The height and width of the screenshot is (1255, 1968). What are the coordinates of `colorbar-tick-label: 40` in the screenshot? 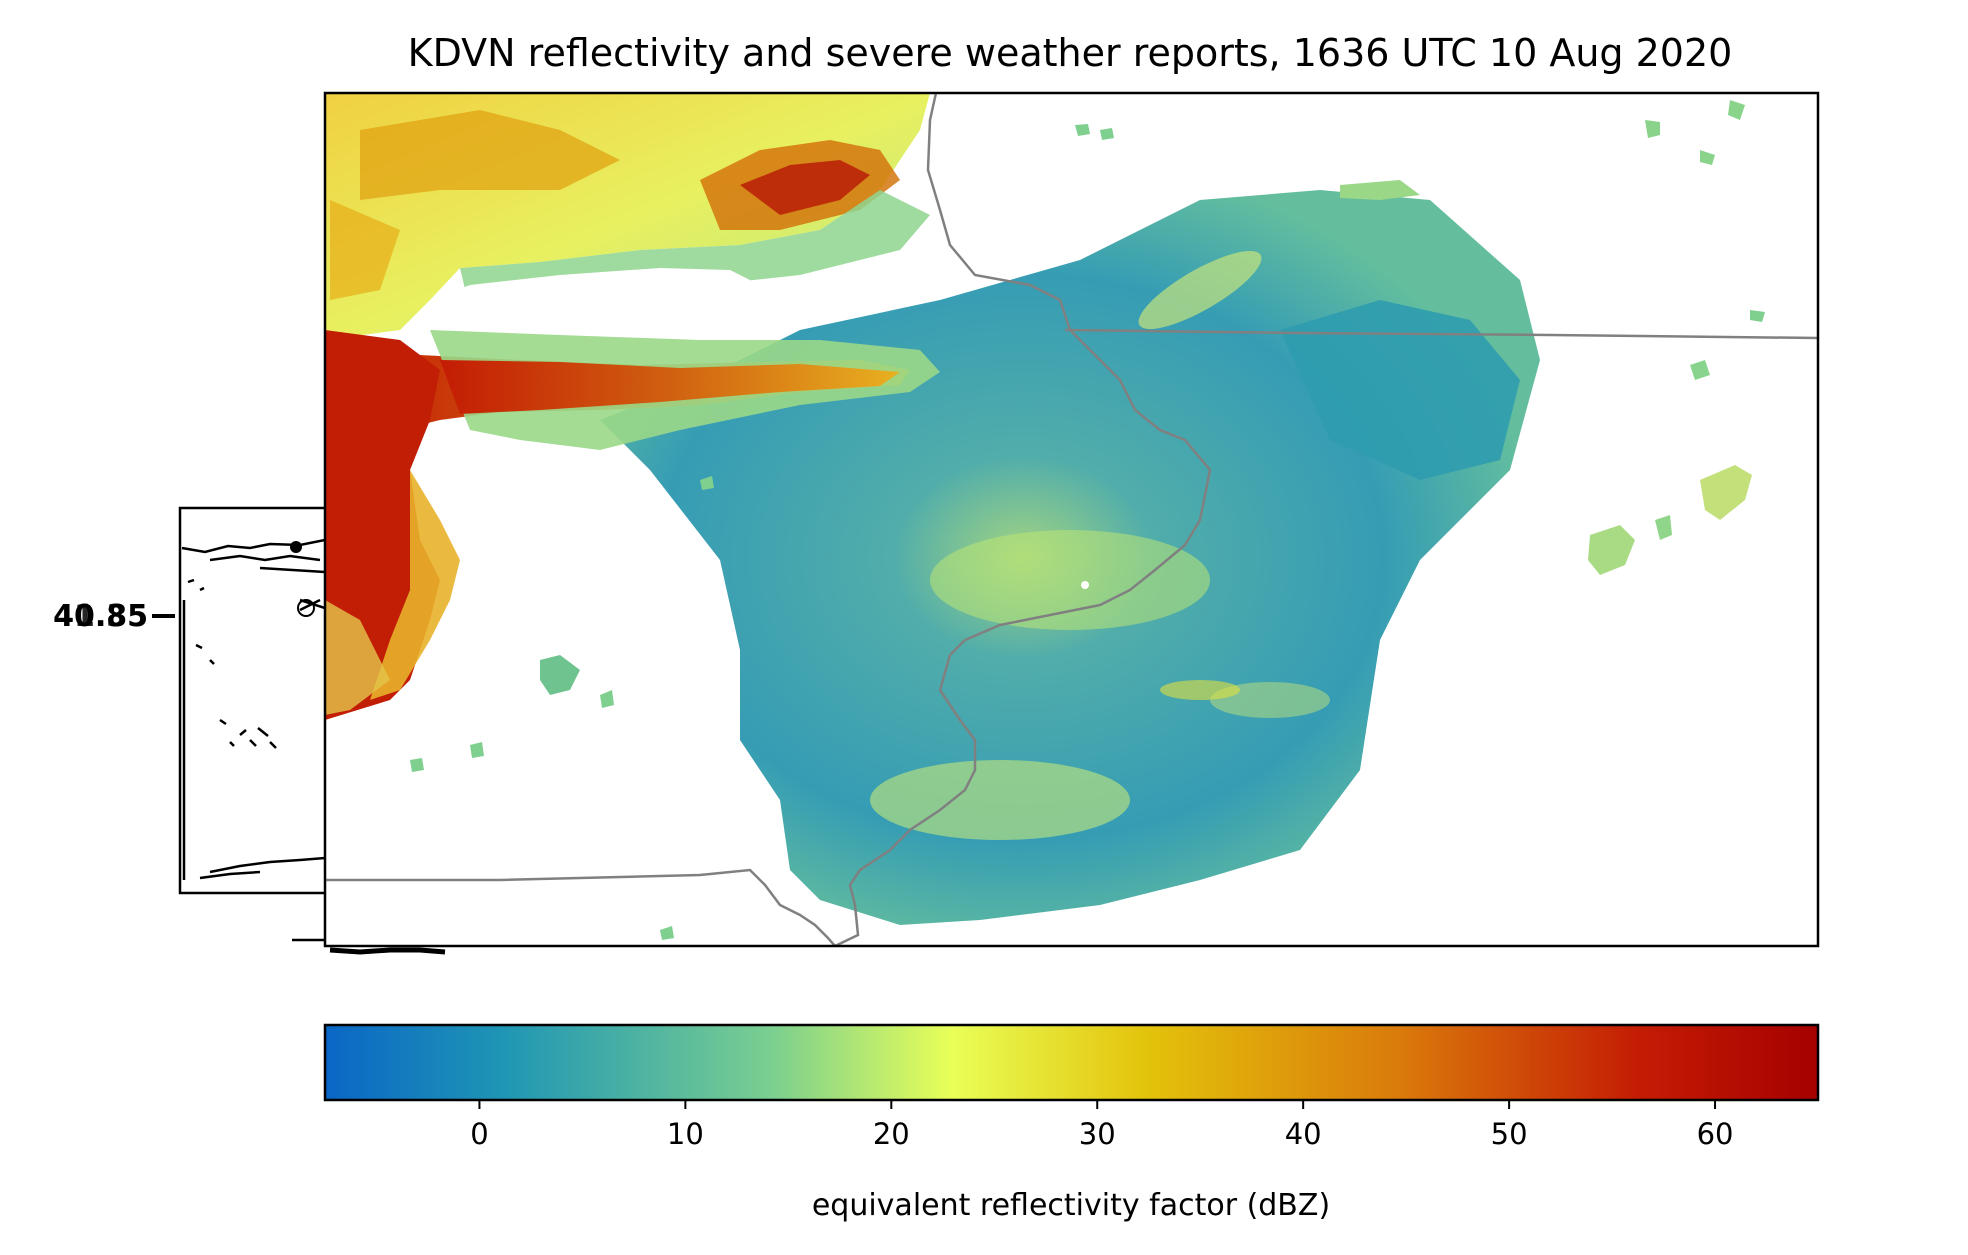 It's located at (1303, 1134).